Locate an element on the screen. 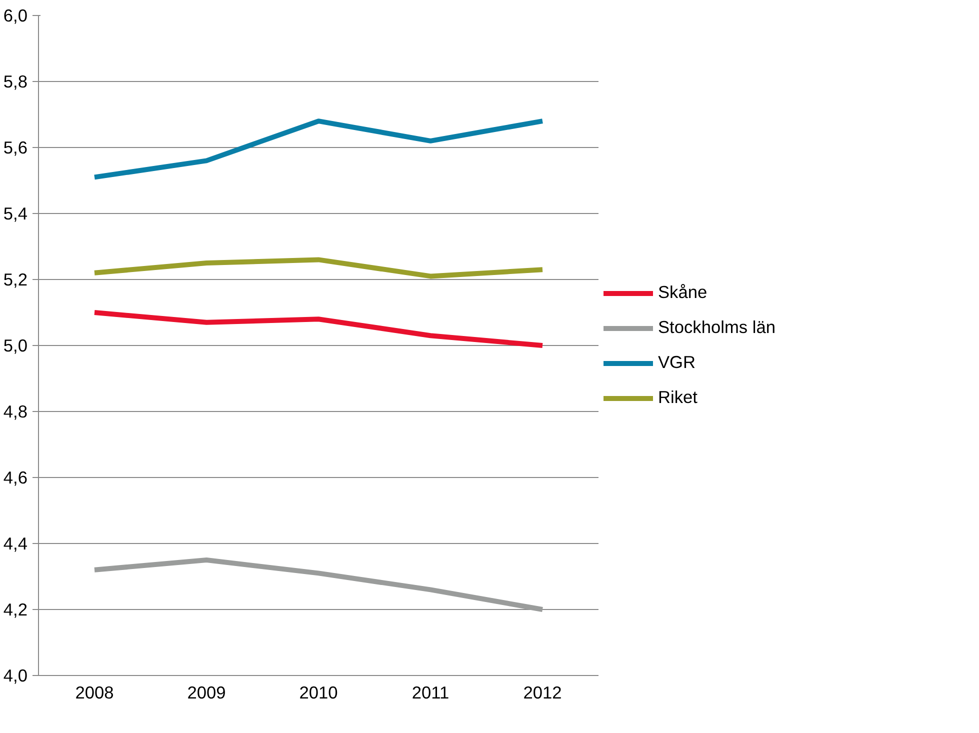 This screenshot has height=733, width=979. legend-label: Skåne is located at coordinates (683, 292).